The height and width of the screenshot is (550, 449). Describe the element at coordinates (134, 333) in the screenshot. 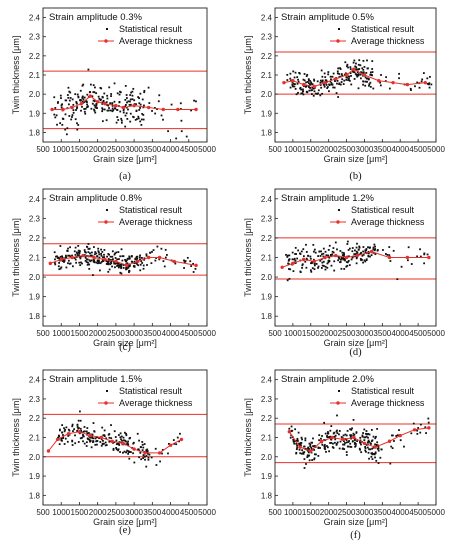

I see `x-tick-label: 3000` at that location.